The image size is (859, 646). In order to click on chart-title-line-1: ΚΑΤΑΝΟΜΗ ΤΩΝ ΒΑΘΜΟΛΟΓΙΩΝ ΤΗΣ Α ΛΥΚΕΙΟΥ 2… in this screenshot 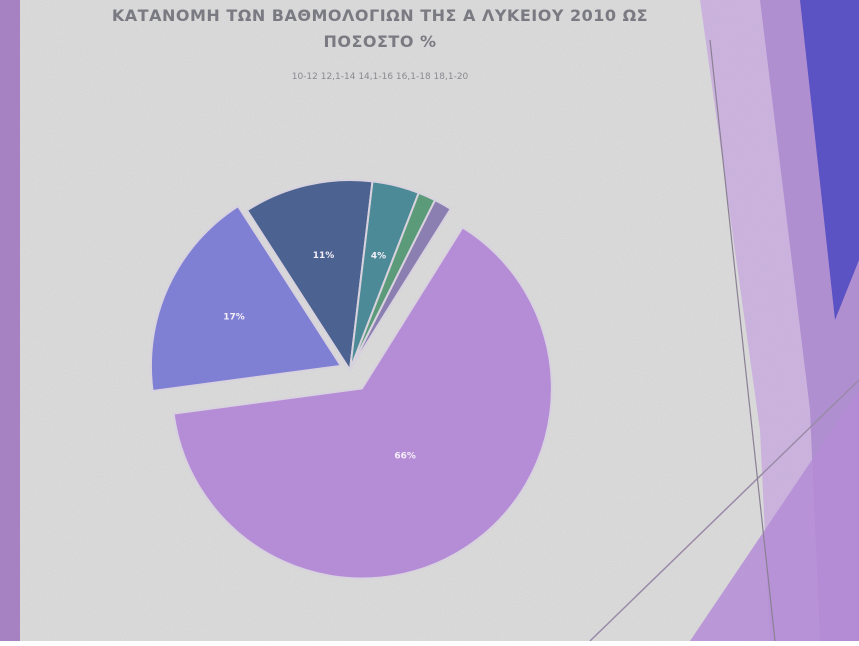, I will do `click(380, 15)`.